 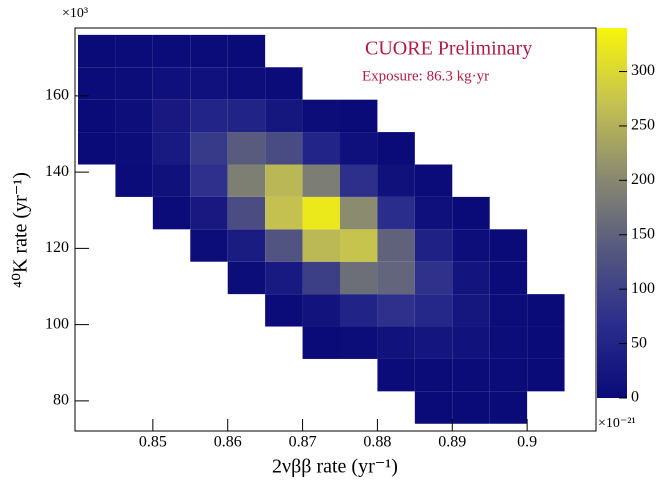 I want to click on z-tick-label: 200, so click(x=643, y=179).